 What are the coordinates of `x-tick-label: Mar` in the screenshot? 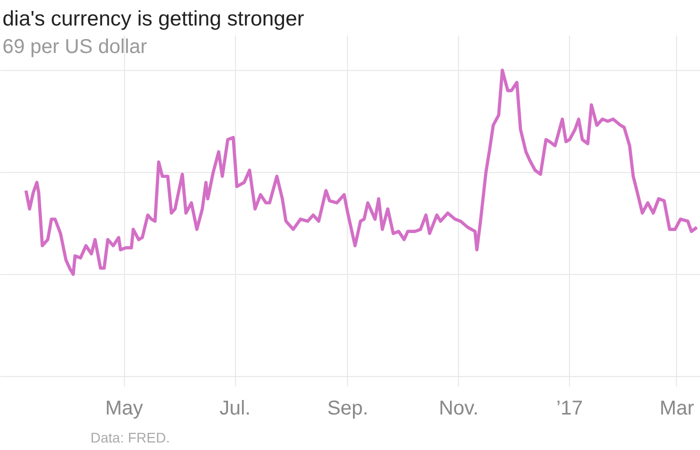 It's located at (677, 409).